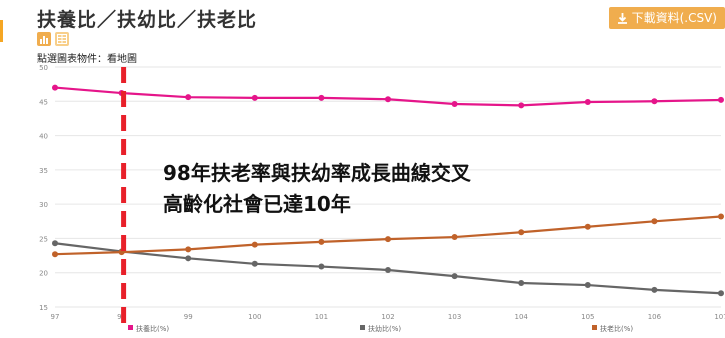 The height and width of the screenshot is (338, 725). What do you see at coordinates (616, 328) in the screenshot?
I see `legend-label: 扶老比(%)` at bounding box center [616, 328].